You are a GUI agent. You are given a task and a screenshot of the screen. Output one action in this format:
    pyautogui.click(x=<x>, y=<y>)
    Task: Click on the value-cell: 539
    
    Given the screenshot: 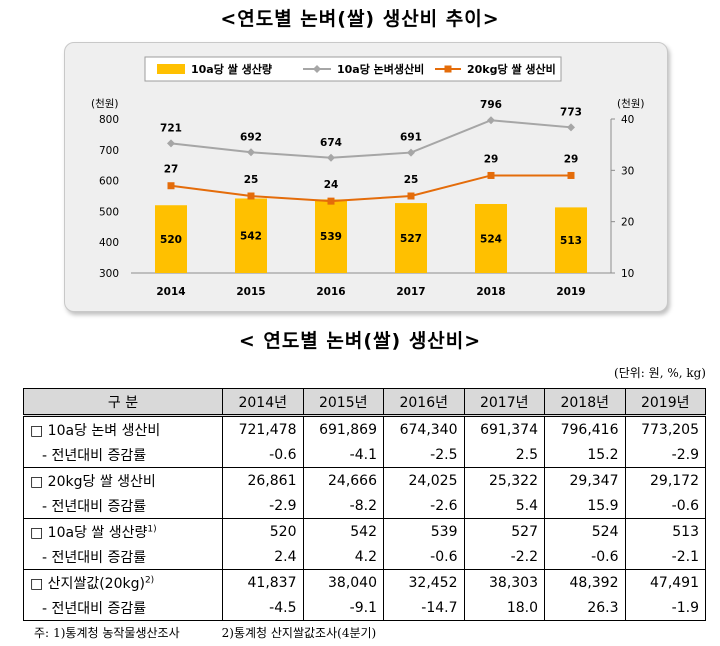 What is the action you would take?
    pyautogui.click(x=424, y=531)
    